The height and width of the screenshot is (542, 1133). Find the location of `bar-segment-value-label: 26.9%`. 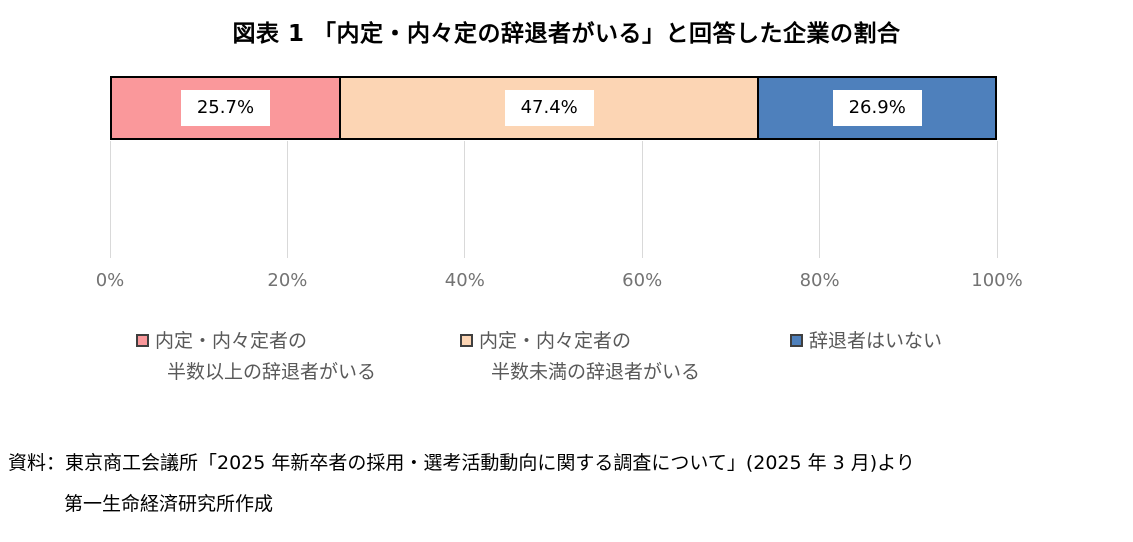

bar-segment-value-label: 26.9% is located at coordinates (877, 108).